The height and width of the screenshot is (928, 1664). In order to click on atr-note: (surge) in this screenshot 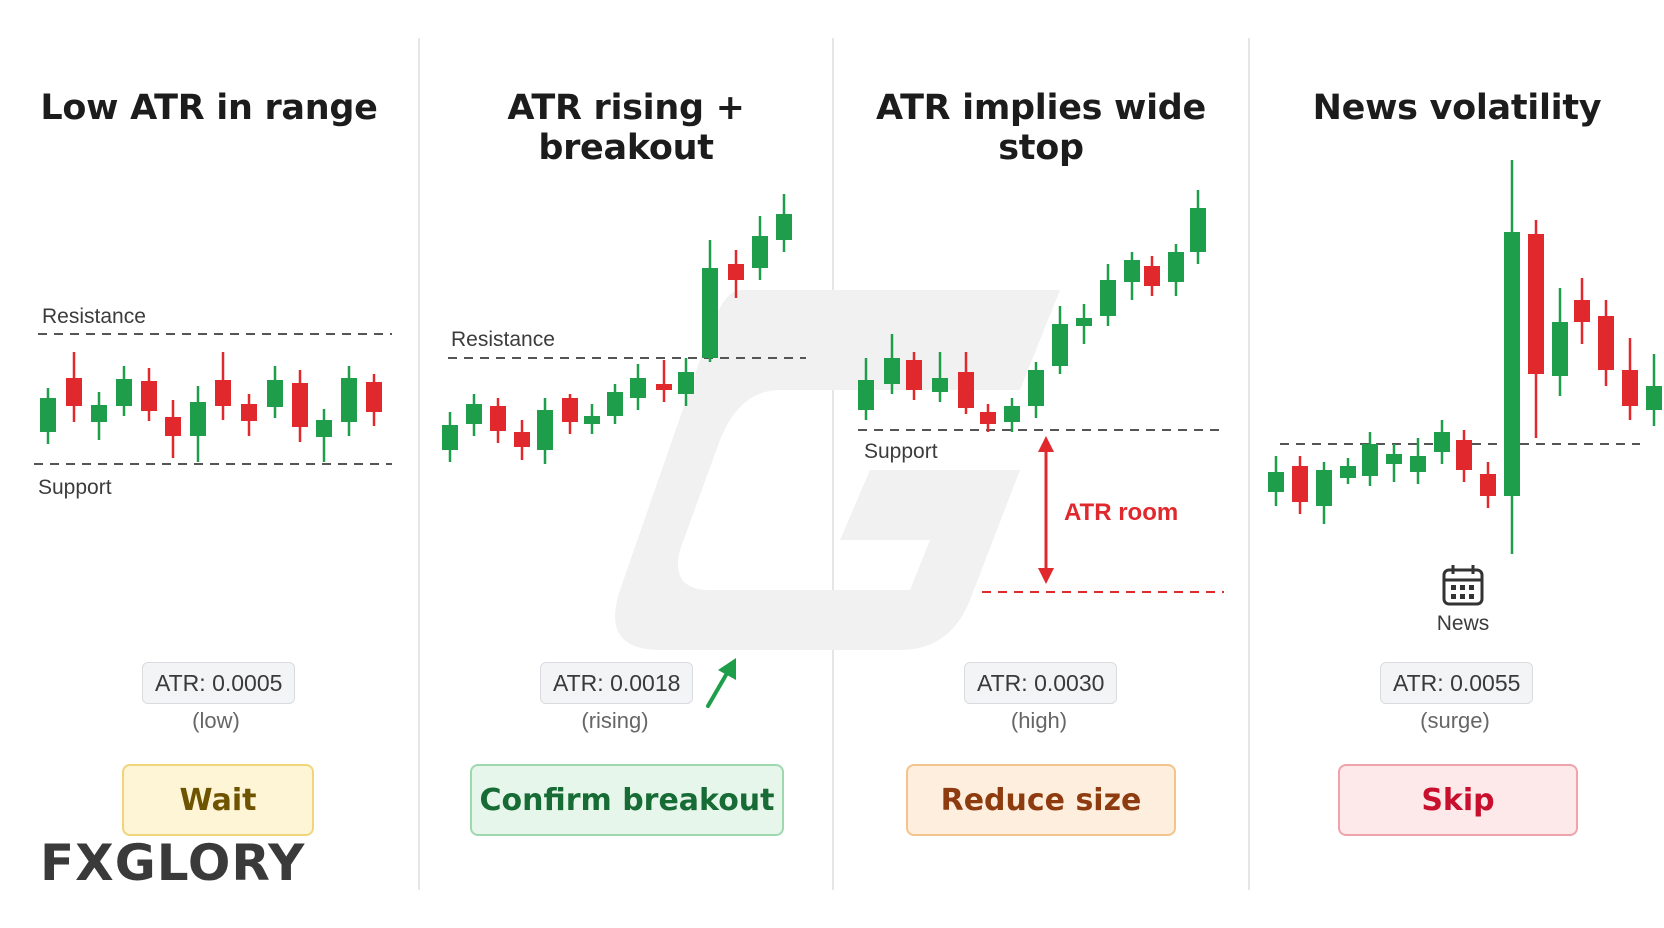, I will do `click(1455, 720)`.